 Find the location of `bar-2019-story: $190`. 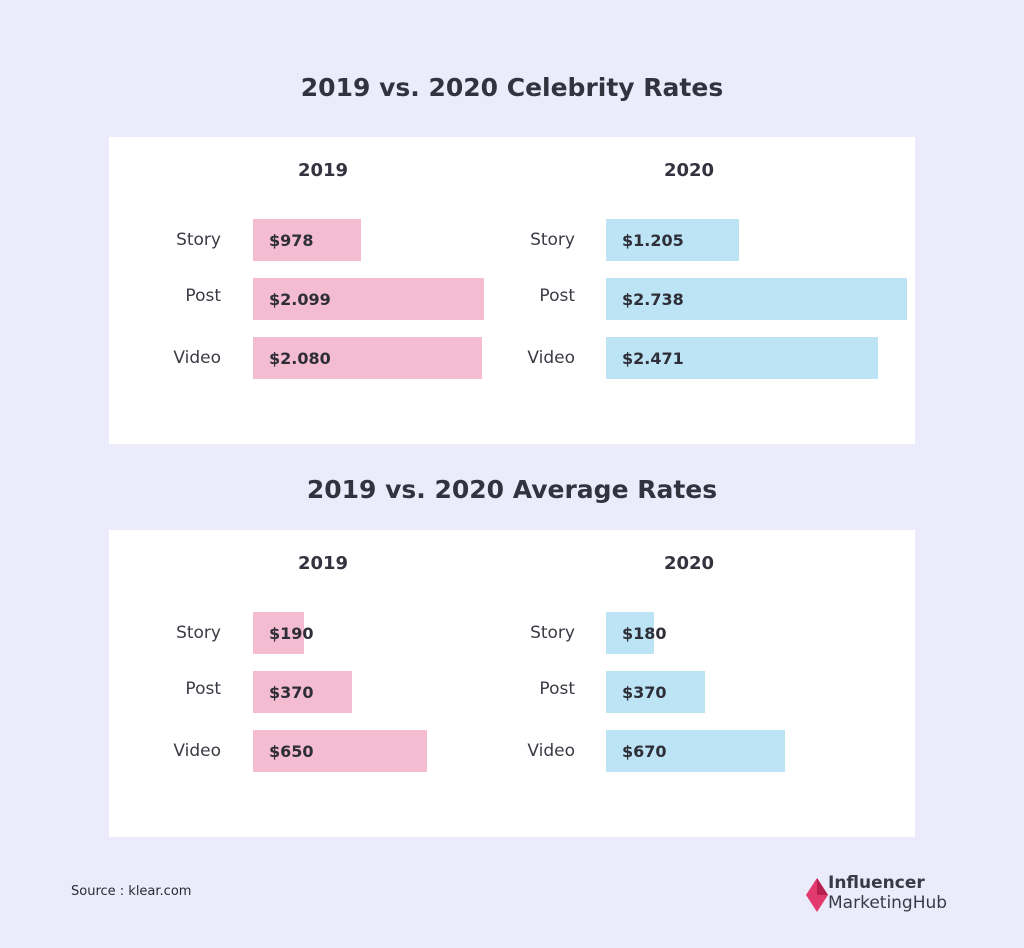

bar-2019-story: $190 is located at coordinates (283, 633).